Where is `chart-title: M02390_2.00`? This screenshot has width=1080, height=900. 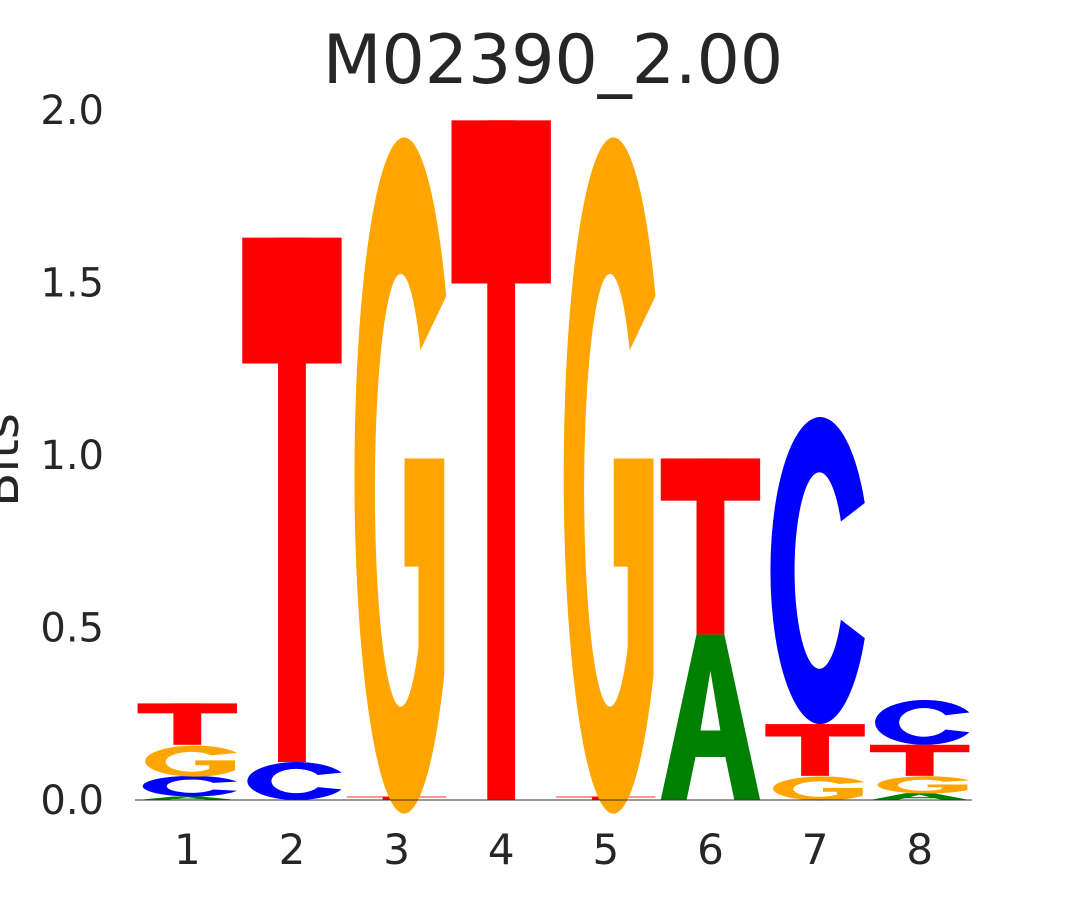 chart-title: M02390_2.00 is located at coordinates (553, 60).